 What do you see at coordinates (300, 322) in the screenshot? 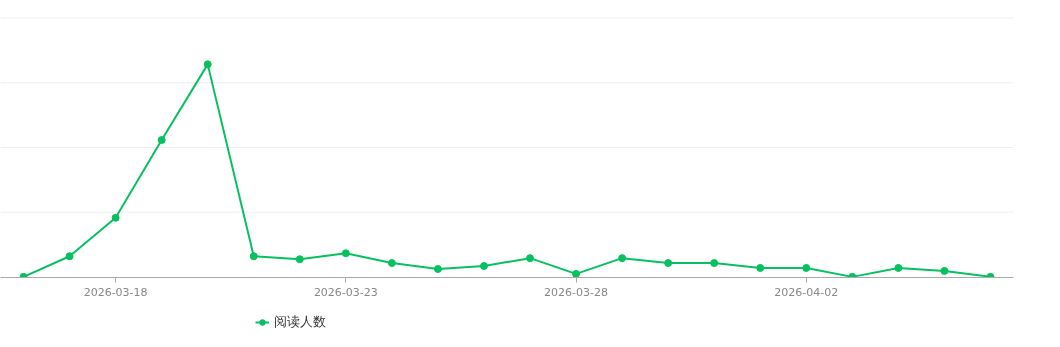
I see `legend-label: 阅读人数` at bounding box center [300, 322].